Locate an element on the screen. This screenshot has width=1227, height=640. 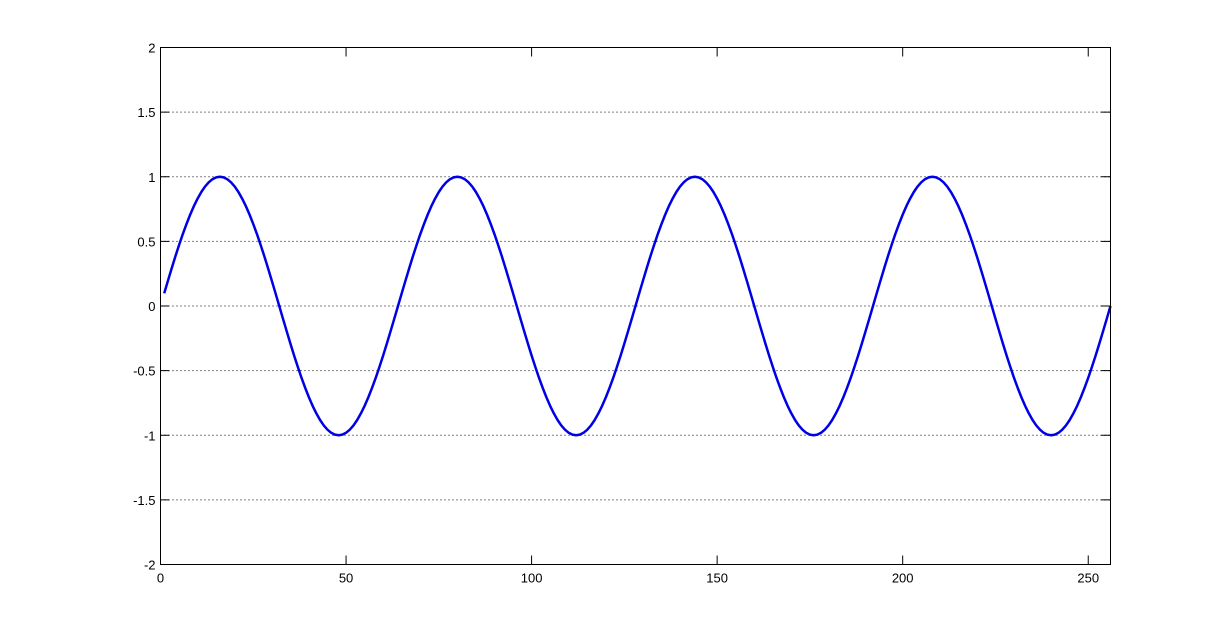
y-tick-label: -1 is located at coordinates (150, 435).